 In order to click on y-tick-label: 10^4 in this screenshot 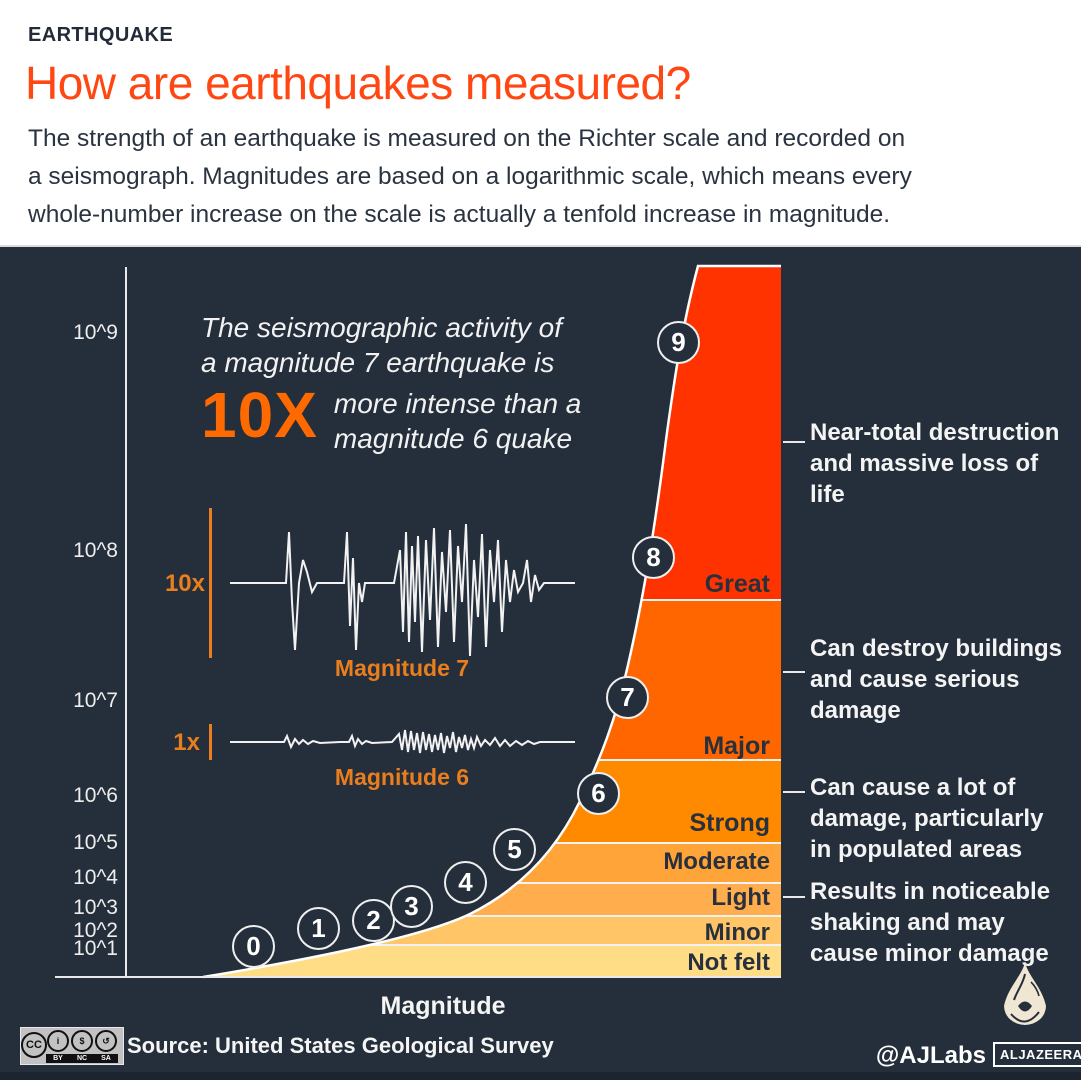, I will do `click(95, 877)`.